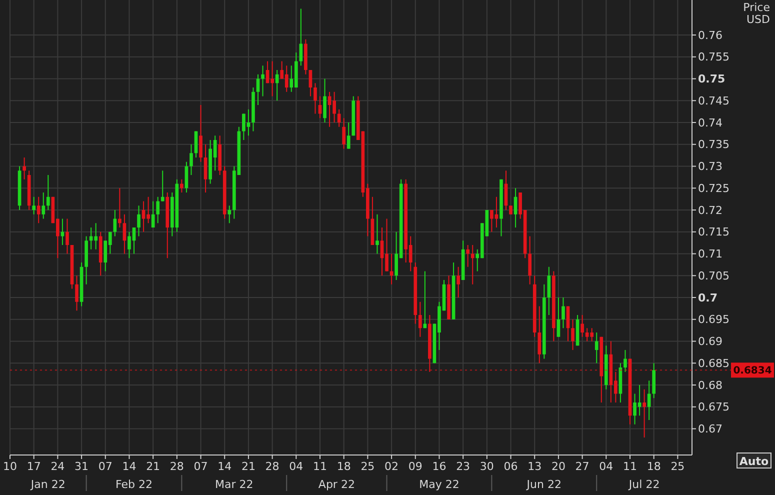 The height and width of the screenshot is (495, 775). I want to click on x-tick-label: 23, so click(463, 466).